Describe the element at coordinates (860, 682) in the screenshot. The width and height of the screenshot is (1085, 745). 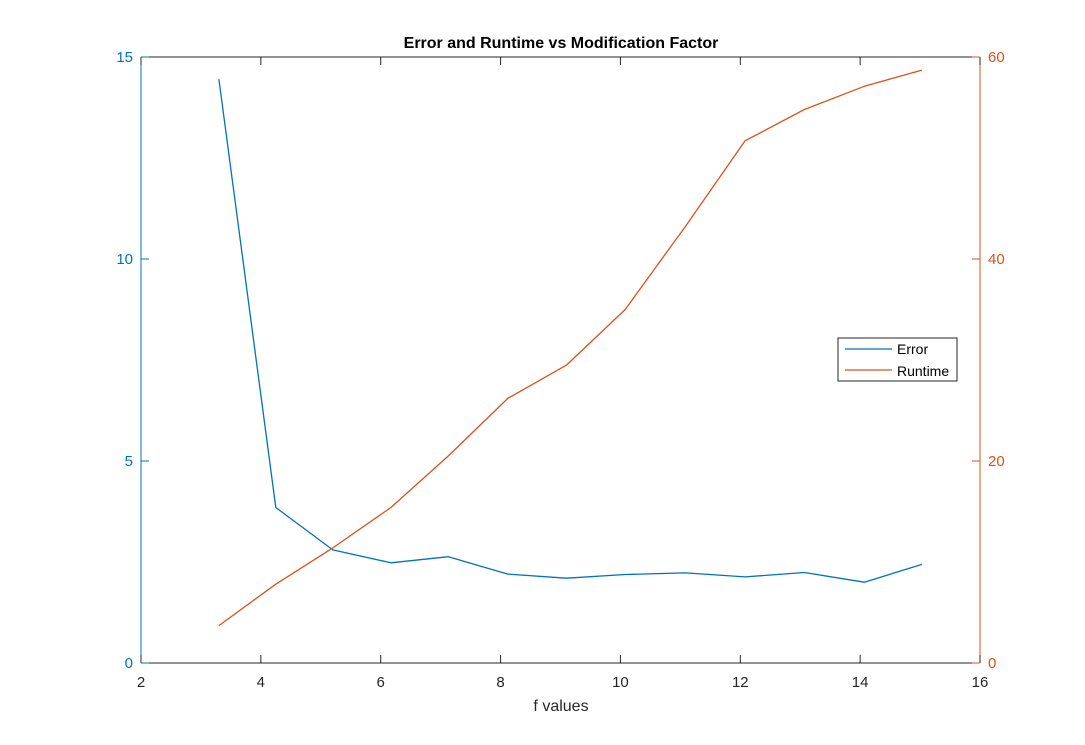
I see `x-tick-label: 14` at that location.